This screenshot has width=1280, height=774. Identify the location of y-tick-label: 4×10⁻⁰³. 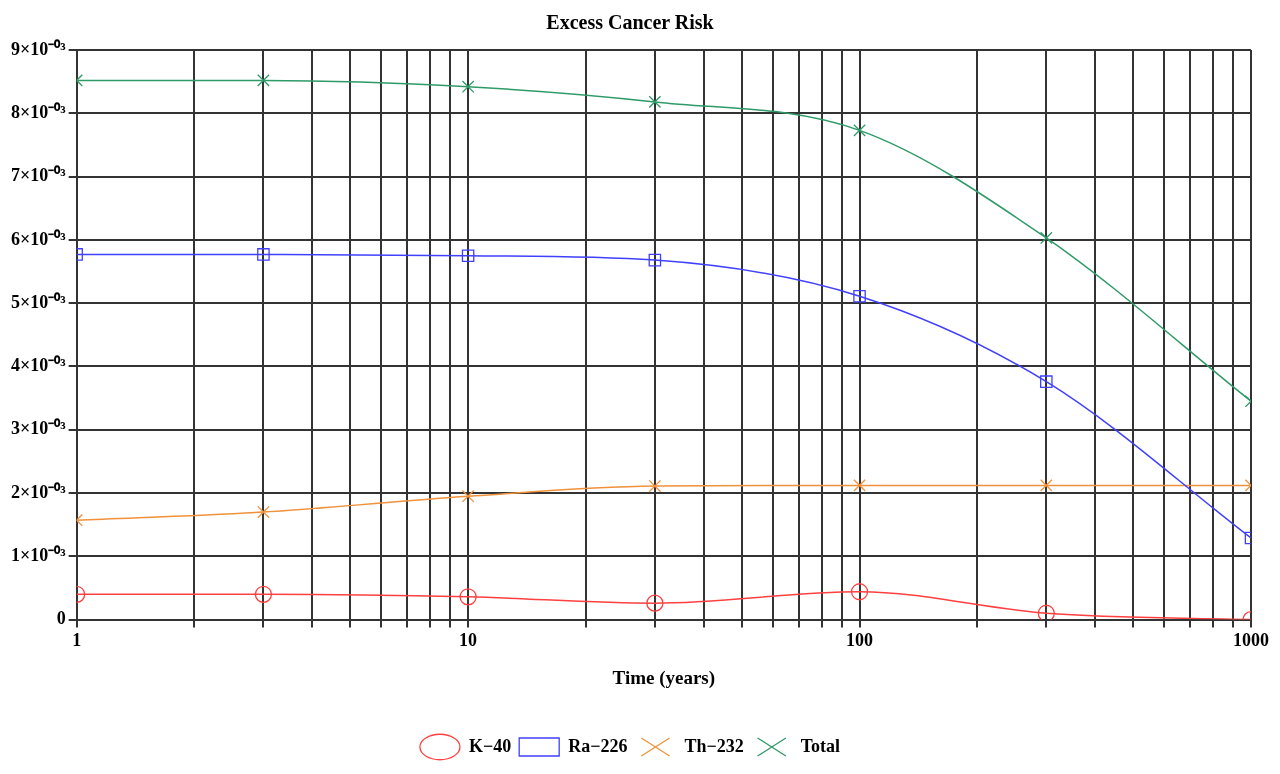
(39, 365).